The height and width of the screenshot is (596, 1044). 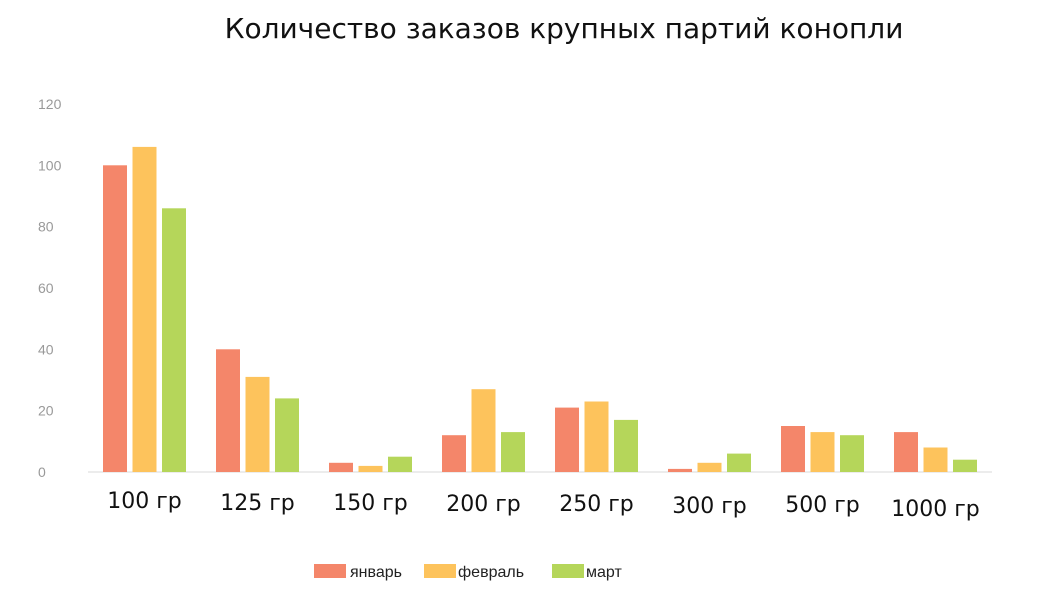 I want to click on y-tick-label: 80, so click(x=46, y=227).